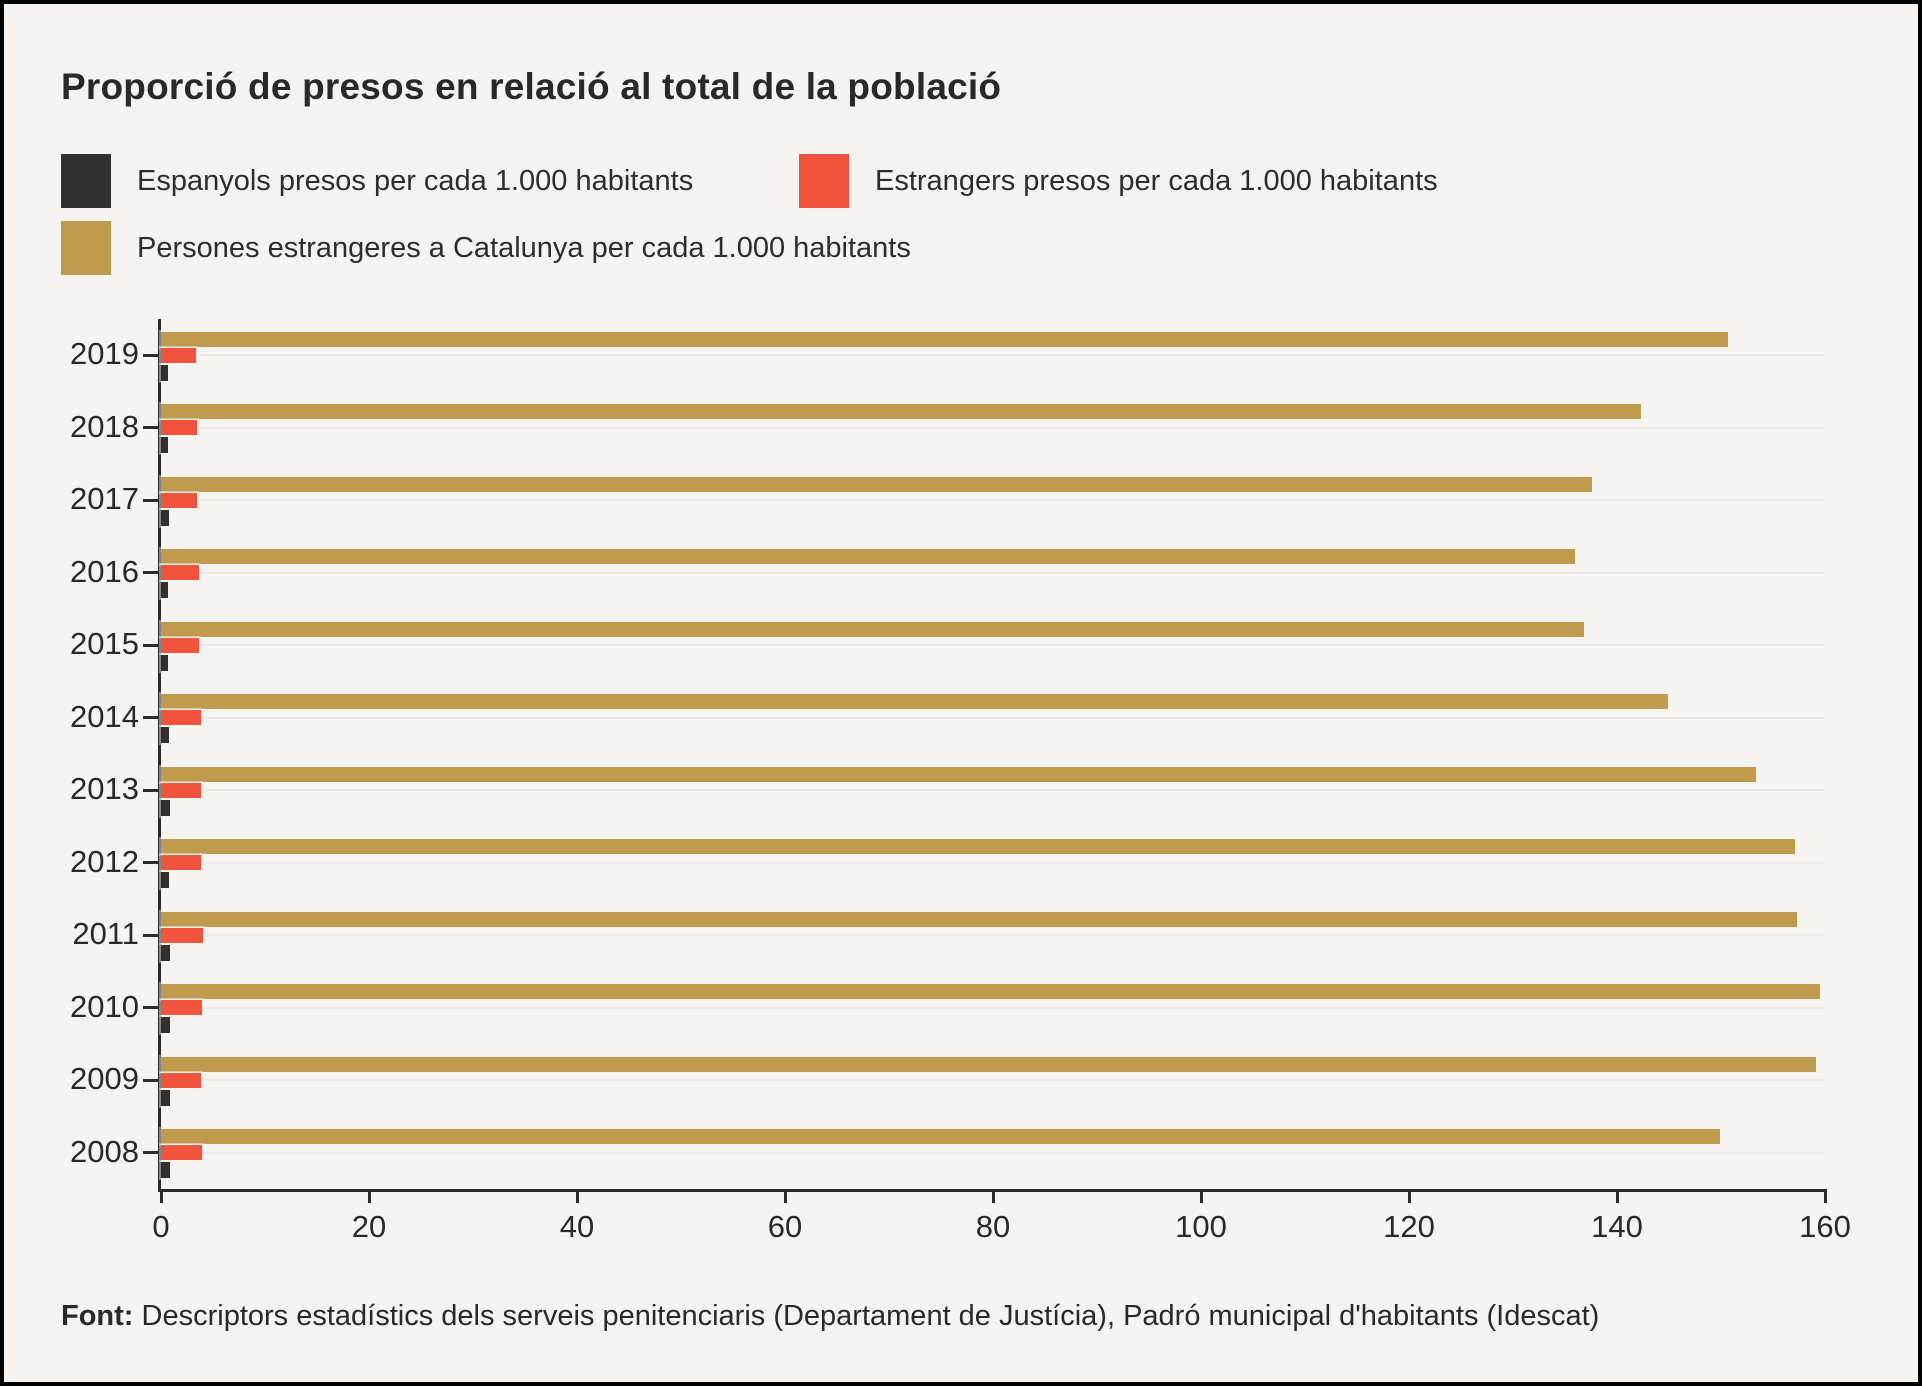 This screenshot has width=1922, height=1386. What do you see at coordinates (872, 629) in the screenshot?
I see `bar-persones-2015` at bounding box center [872, 629].